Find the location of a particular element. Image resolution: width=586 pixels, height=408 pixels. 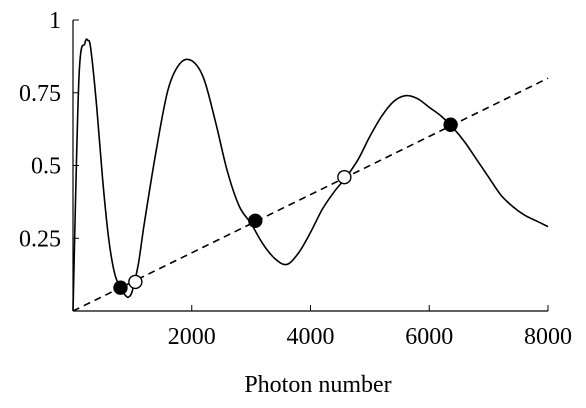

y-tick-label: 1 is located at coordinates (55, 21).